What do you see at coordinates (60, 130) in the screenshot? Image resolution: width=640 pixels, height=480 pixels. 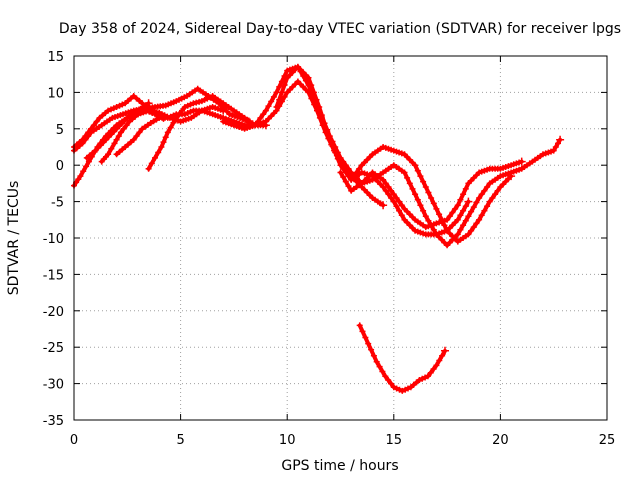 I see `y-tick-label: 5` at bounding box center [60, 130].